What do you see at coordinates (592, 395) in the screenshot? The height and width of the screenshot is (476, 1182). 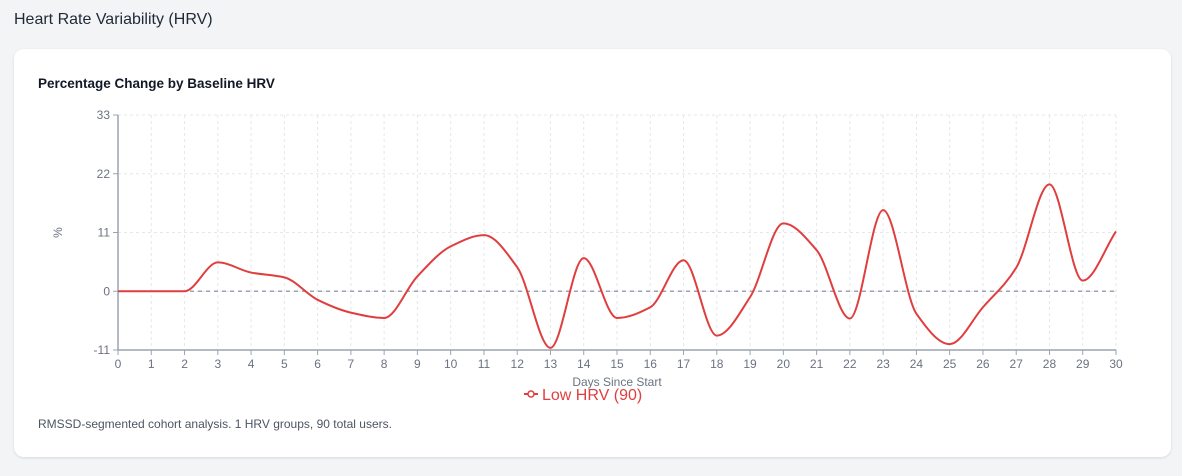 I see `legend-label: Low HRV (90)` at bounding box center [592, 395].